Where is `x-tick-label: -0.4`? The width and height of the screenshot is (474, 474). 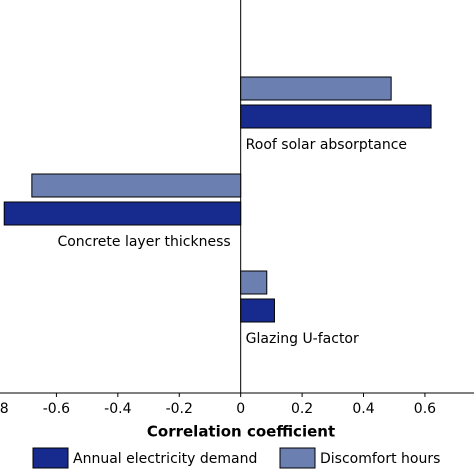
x-tick-label: -0.4 is located at coordinates (117, 409).